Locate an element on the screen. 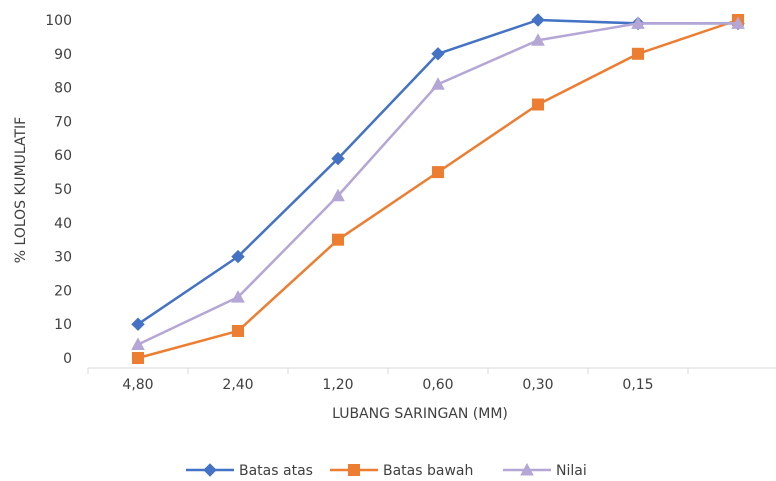  y-tick-label: 0 is located at coordinates (67, 359).